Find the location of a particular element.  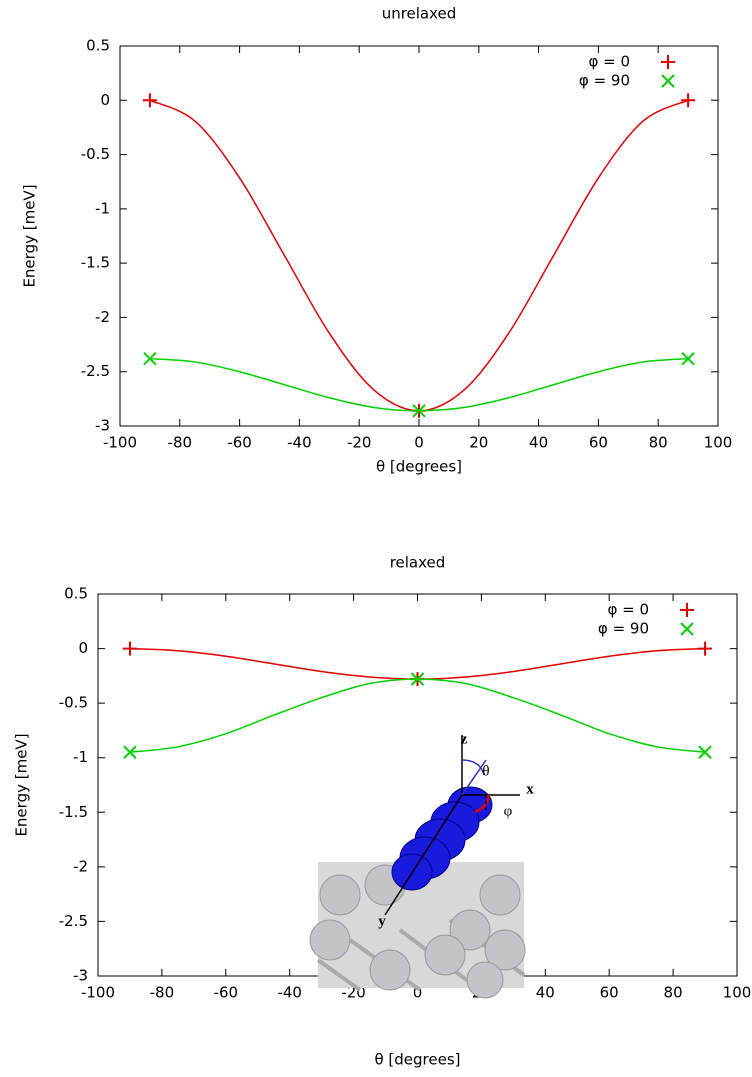

inset-image: z x y θ φ is located at coordinates (421, 865).